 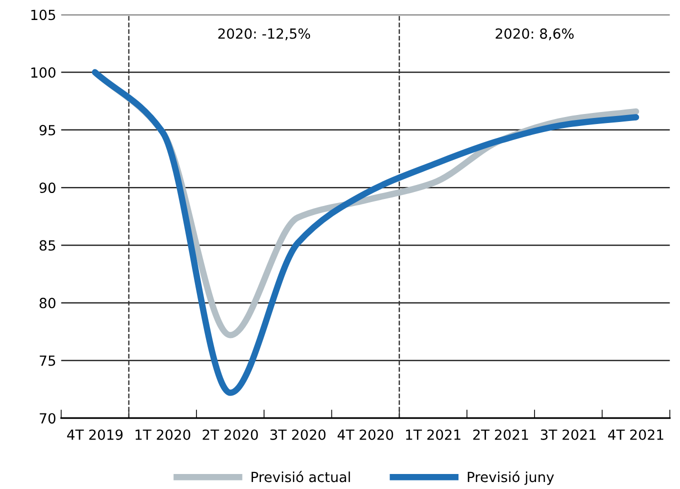 I want to click on x-tick-label: 3T 2020, so click(x=298, y=434).